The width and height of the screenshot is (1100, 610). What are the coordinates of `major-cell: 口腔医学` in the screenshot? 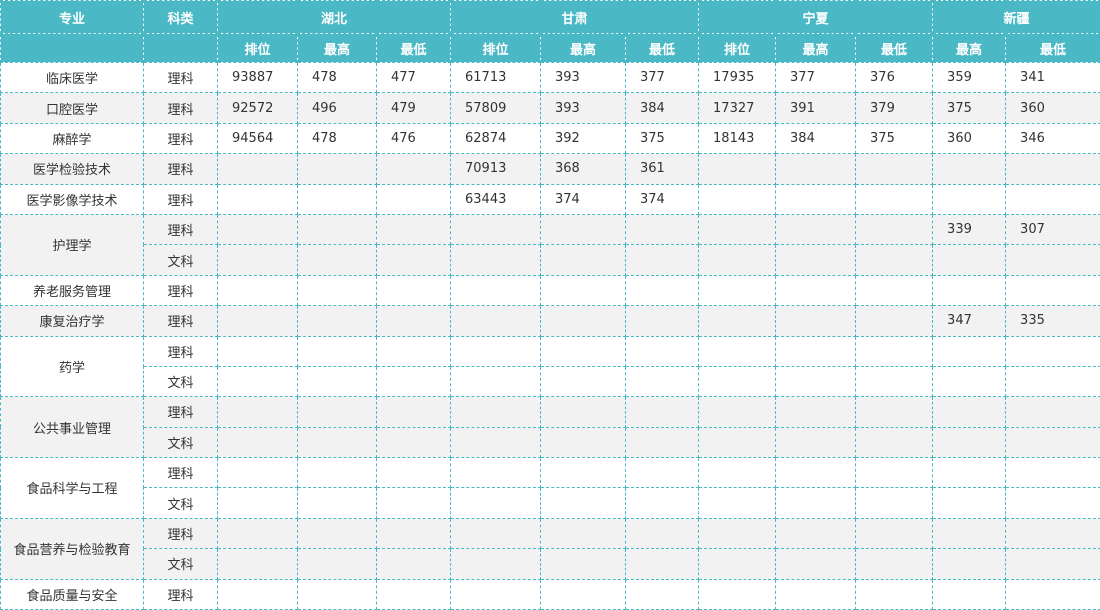 It's located at (72, 108).